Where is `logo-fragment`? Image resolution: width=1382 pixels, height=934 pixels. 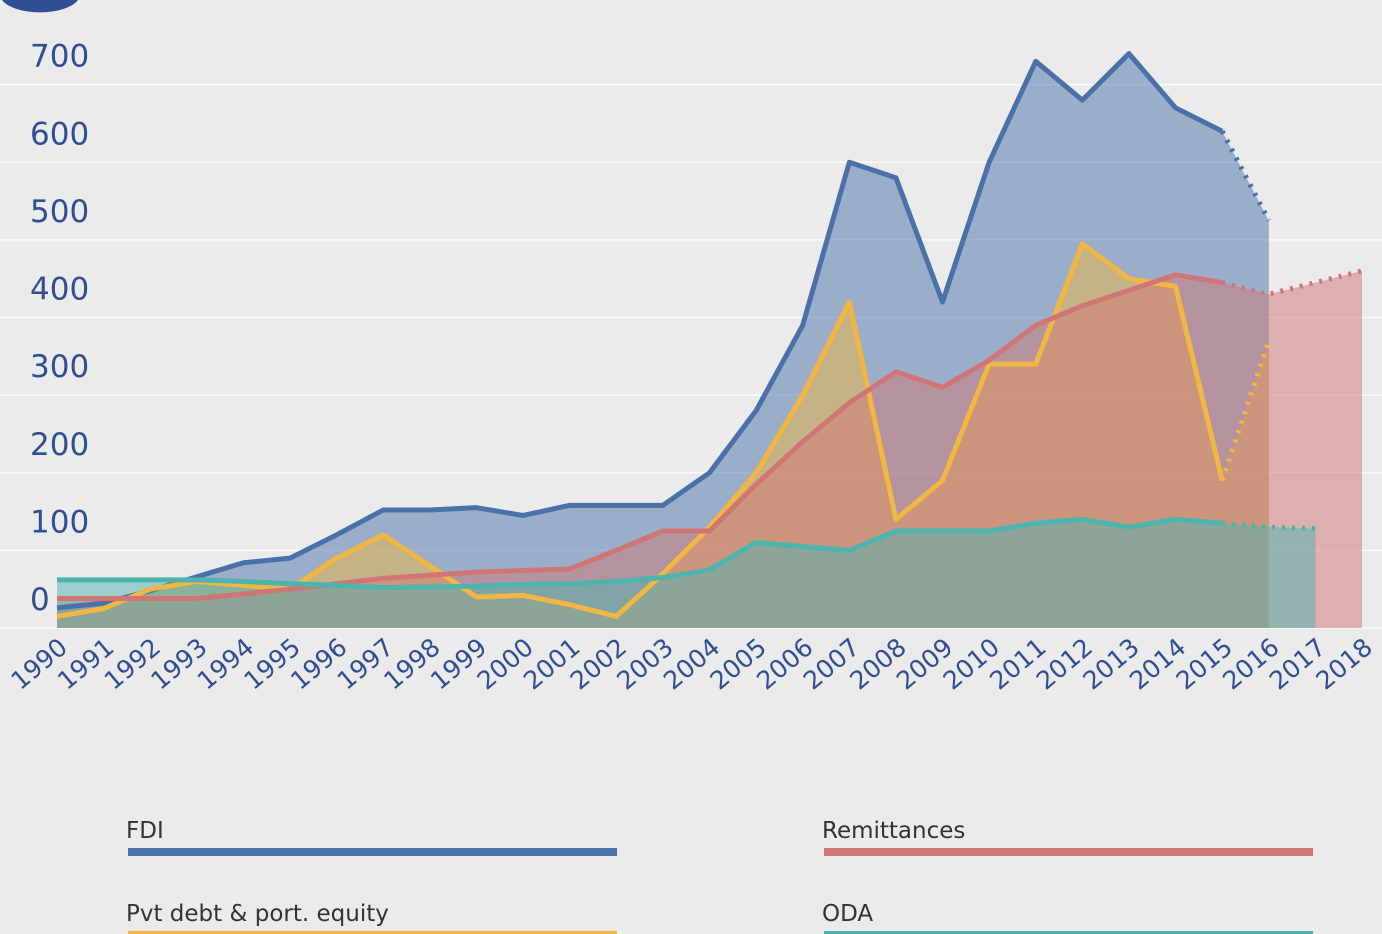 logo-fragment is located at coordinates (40, 6).